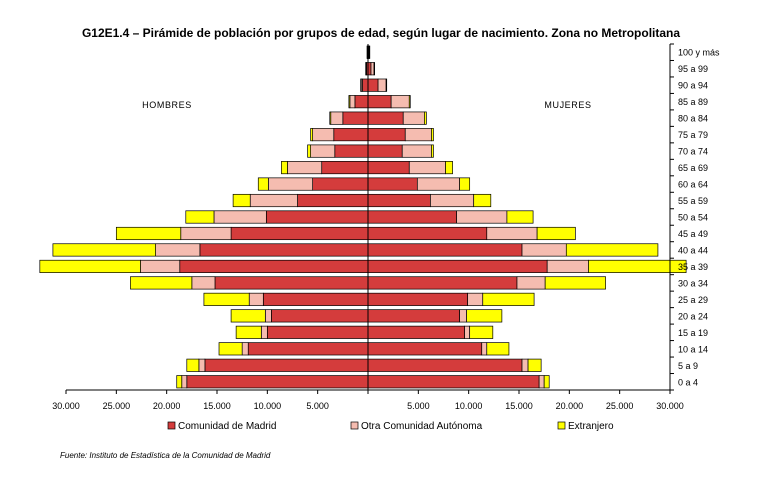 The image size is (762, 483). What do you see at coordinates (167, 105) in the screenshot?
I see `side-label-hombres: HOMBRES` at bounding box center [167, 105].